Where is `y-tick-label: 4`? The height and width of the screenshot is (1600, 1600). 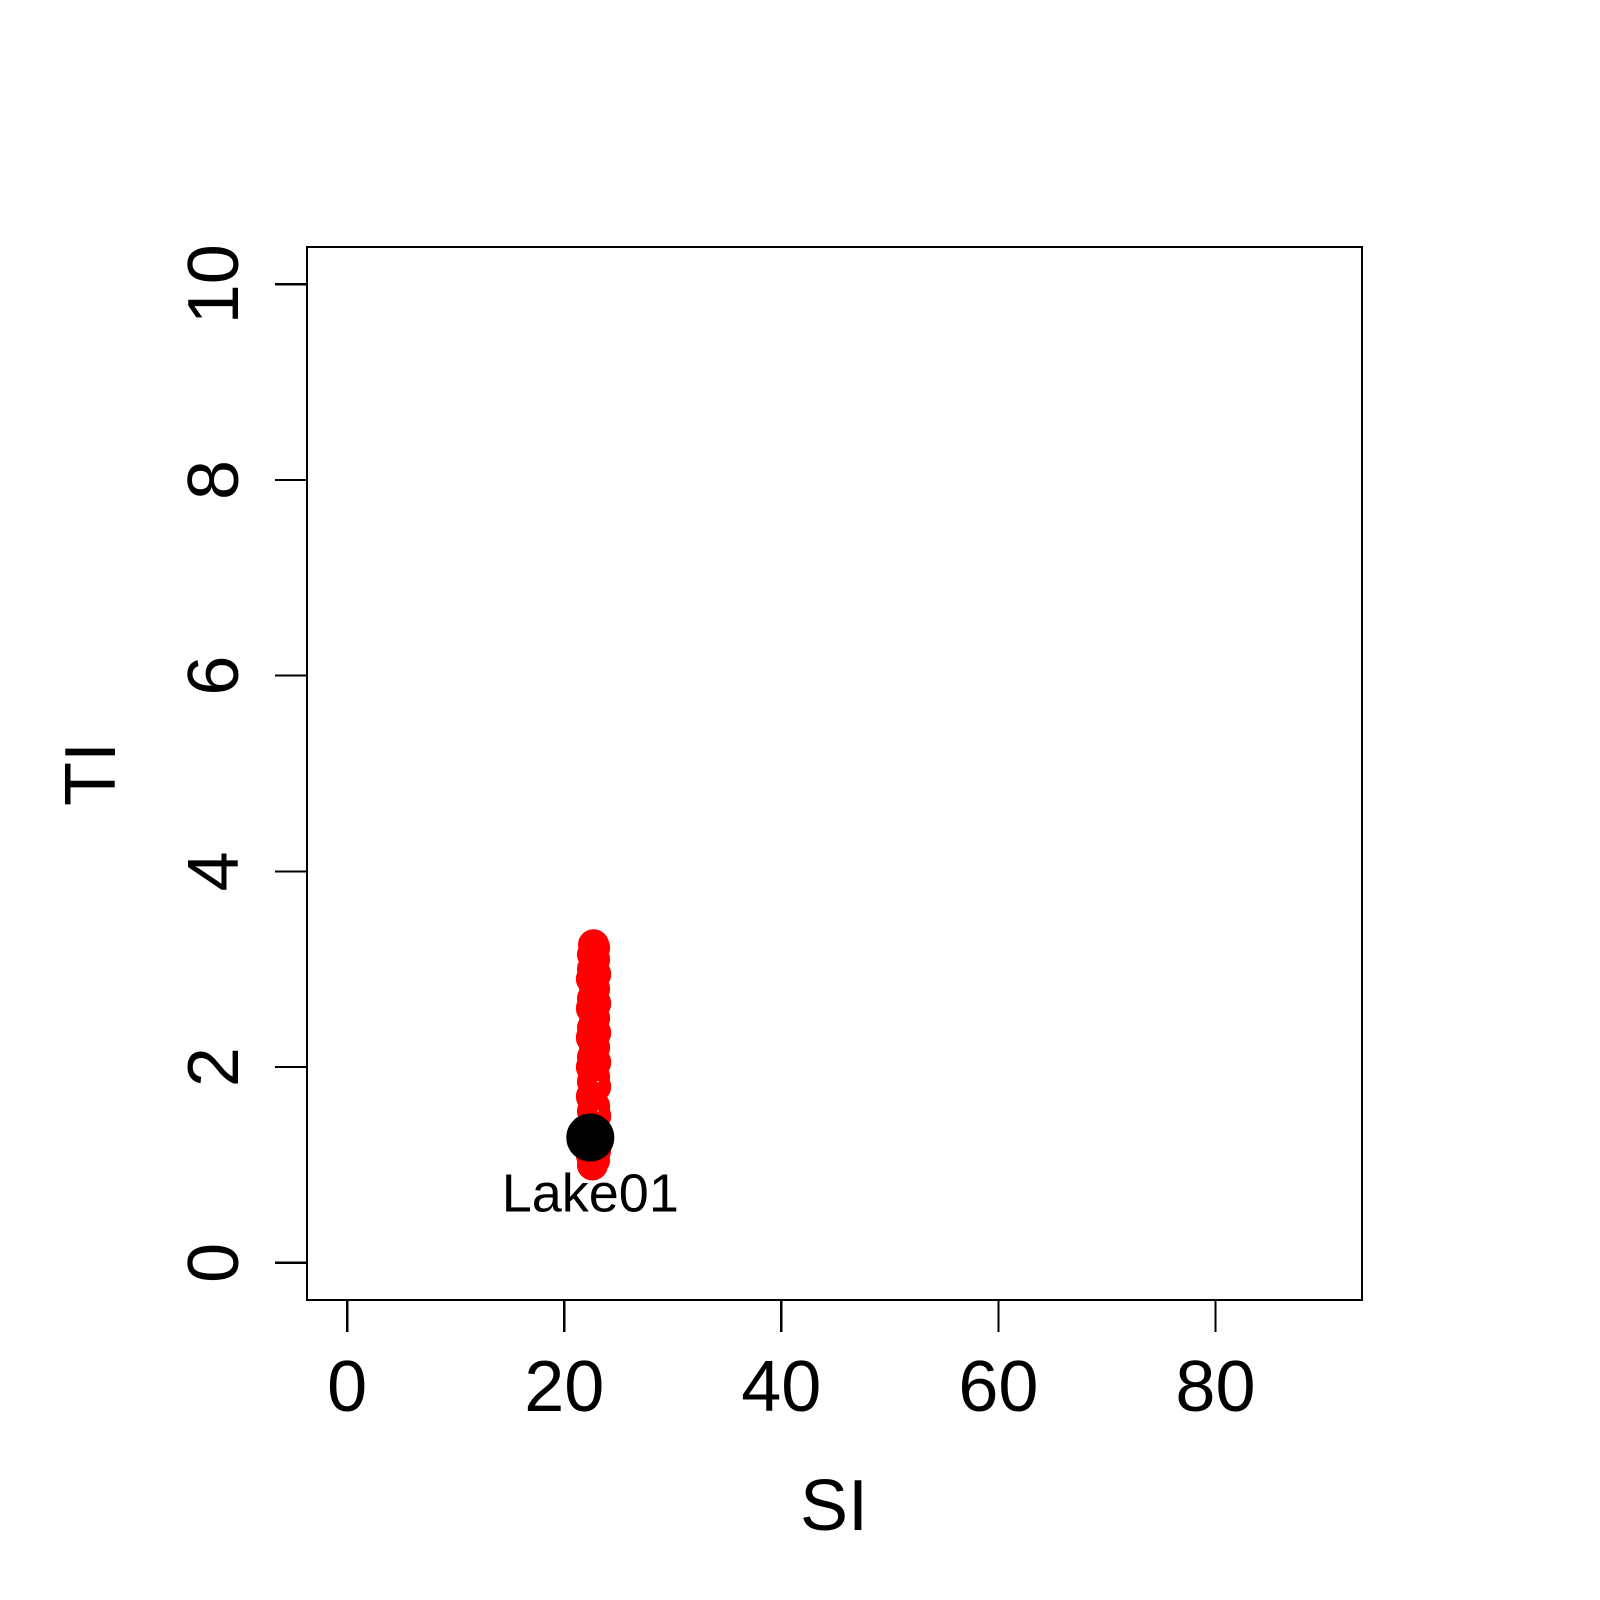
y-tick-label: 4 is located at coordinates (214, 871).